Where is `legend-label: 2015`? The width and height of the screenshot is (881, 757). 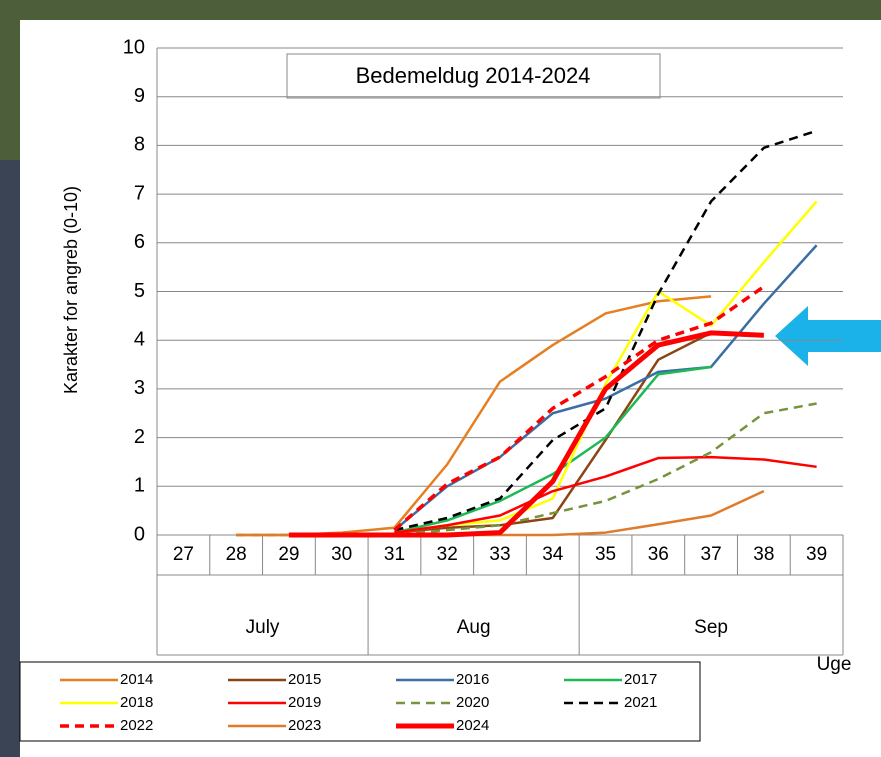
legend-label: 2015 is located at coordinates (304, 679).